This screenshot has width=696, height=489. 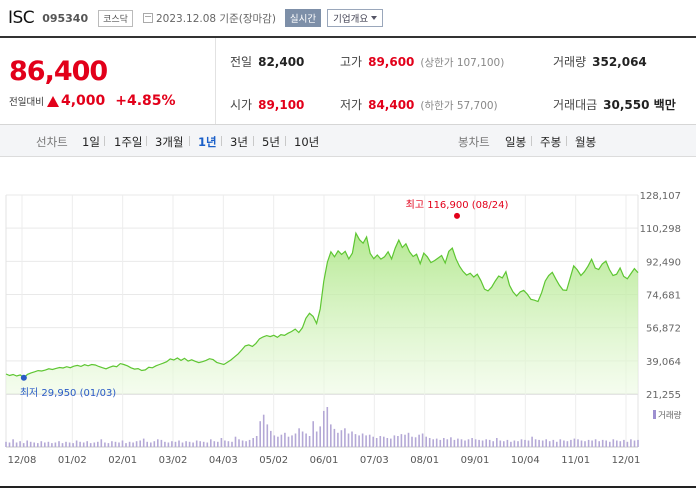 I want to click on up-arrow-icon, so click(x=52, y=101).